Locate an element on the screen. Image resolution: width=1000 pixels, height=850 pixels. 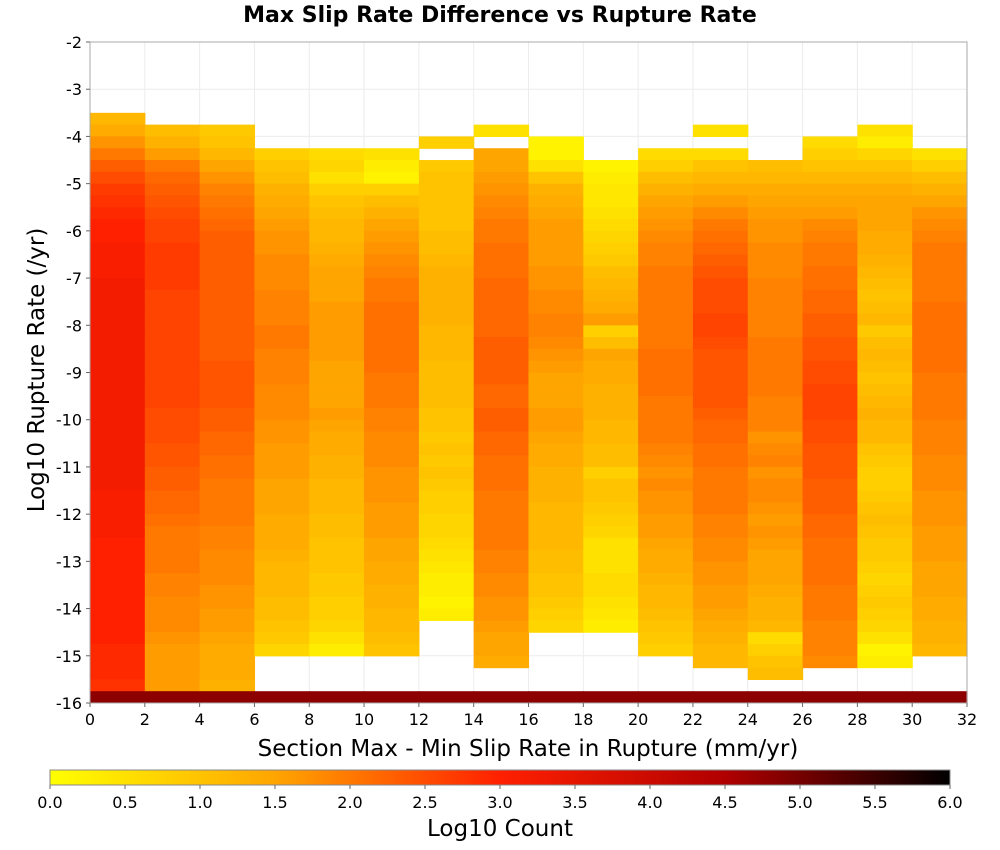
chart-title: Max Slip Rate Difference vs Rupture Rate is located at coordinates (500, 15).